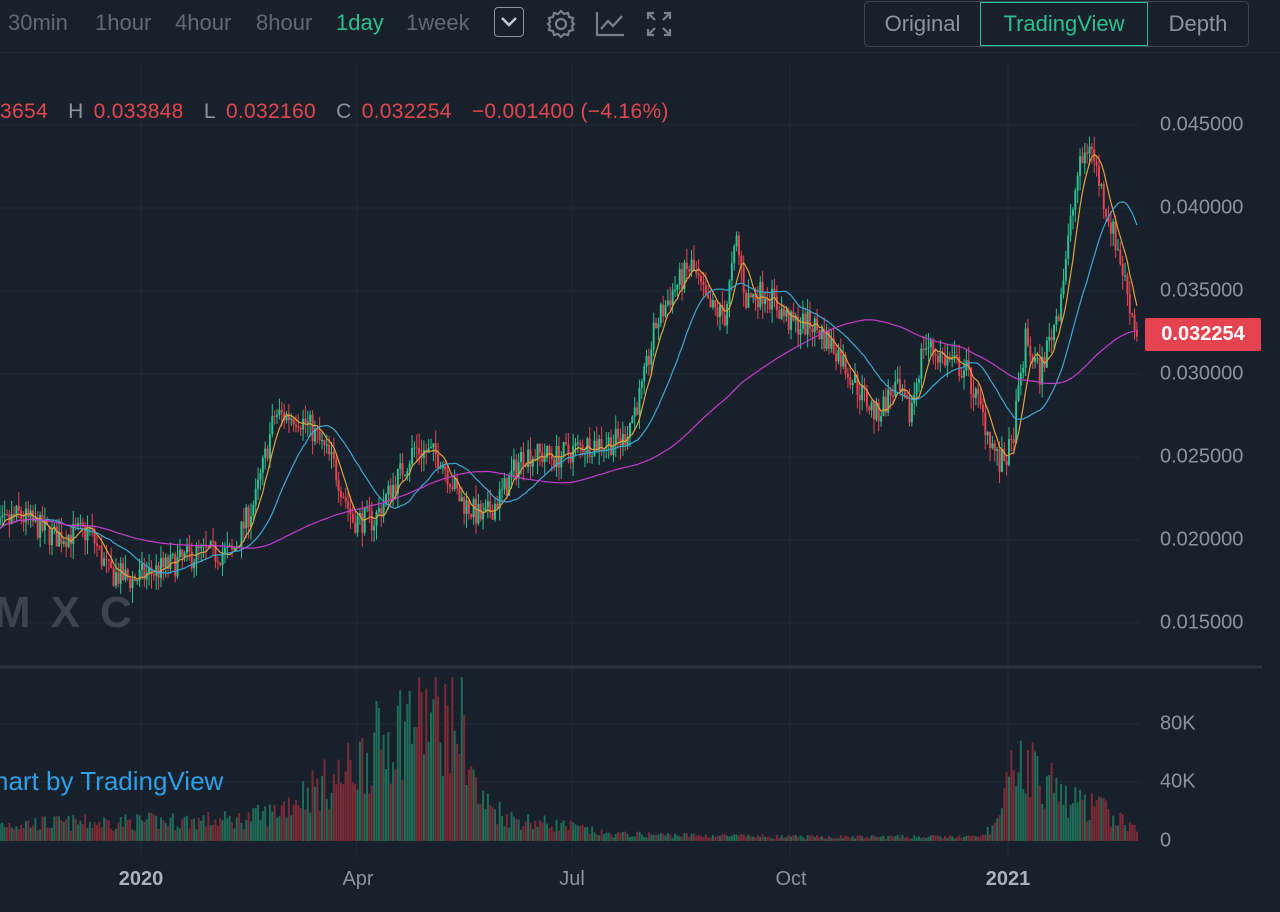 This screenshot has width=1280, height=912. Describe the element at coordinates (284, 22) in the screenshot. I see `interval-8hour: 8hour` at that location.